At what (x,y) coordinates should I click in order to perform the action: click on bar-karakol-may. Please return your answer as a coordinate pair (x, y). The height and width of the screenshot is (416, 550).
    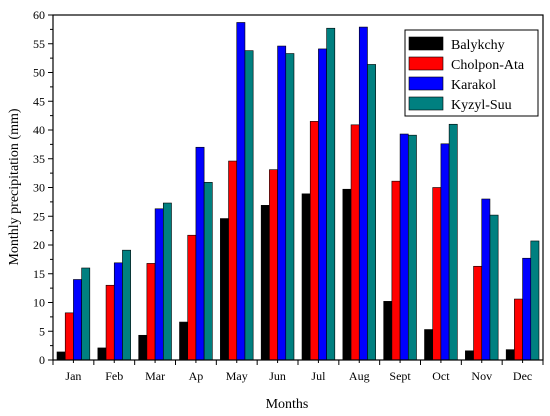
    Looking at the image, I should click on (241, 191).